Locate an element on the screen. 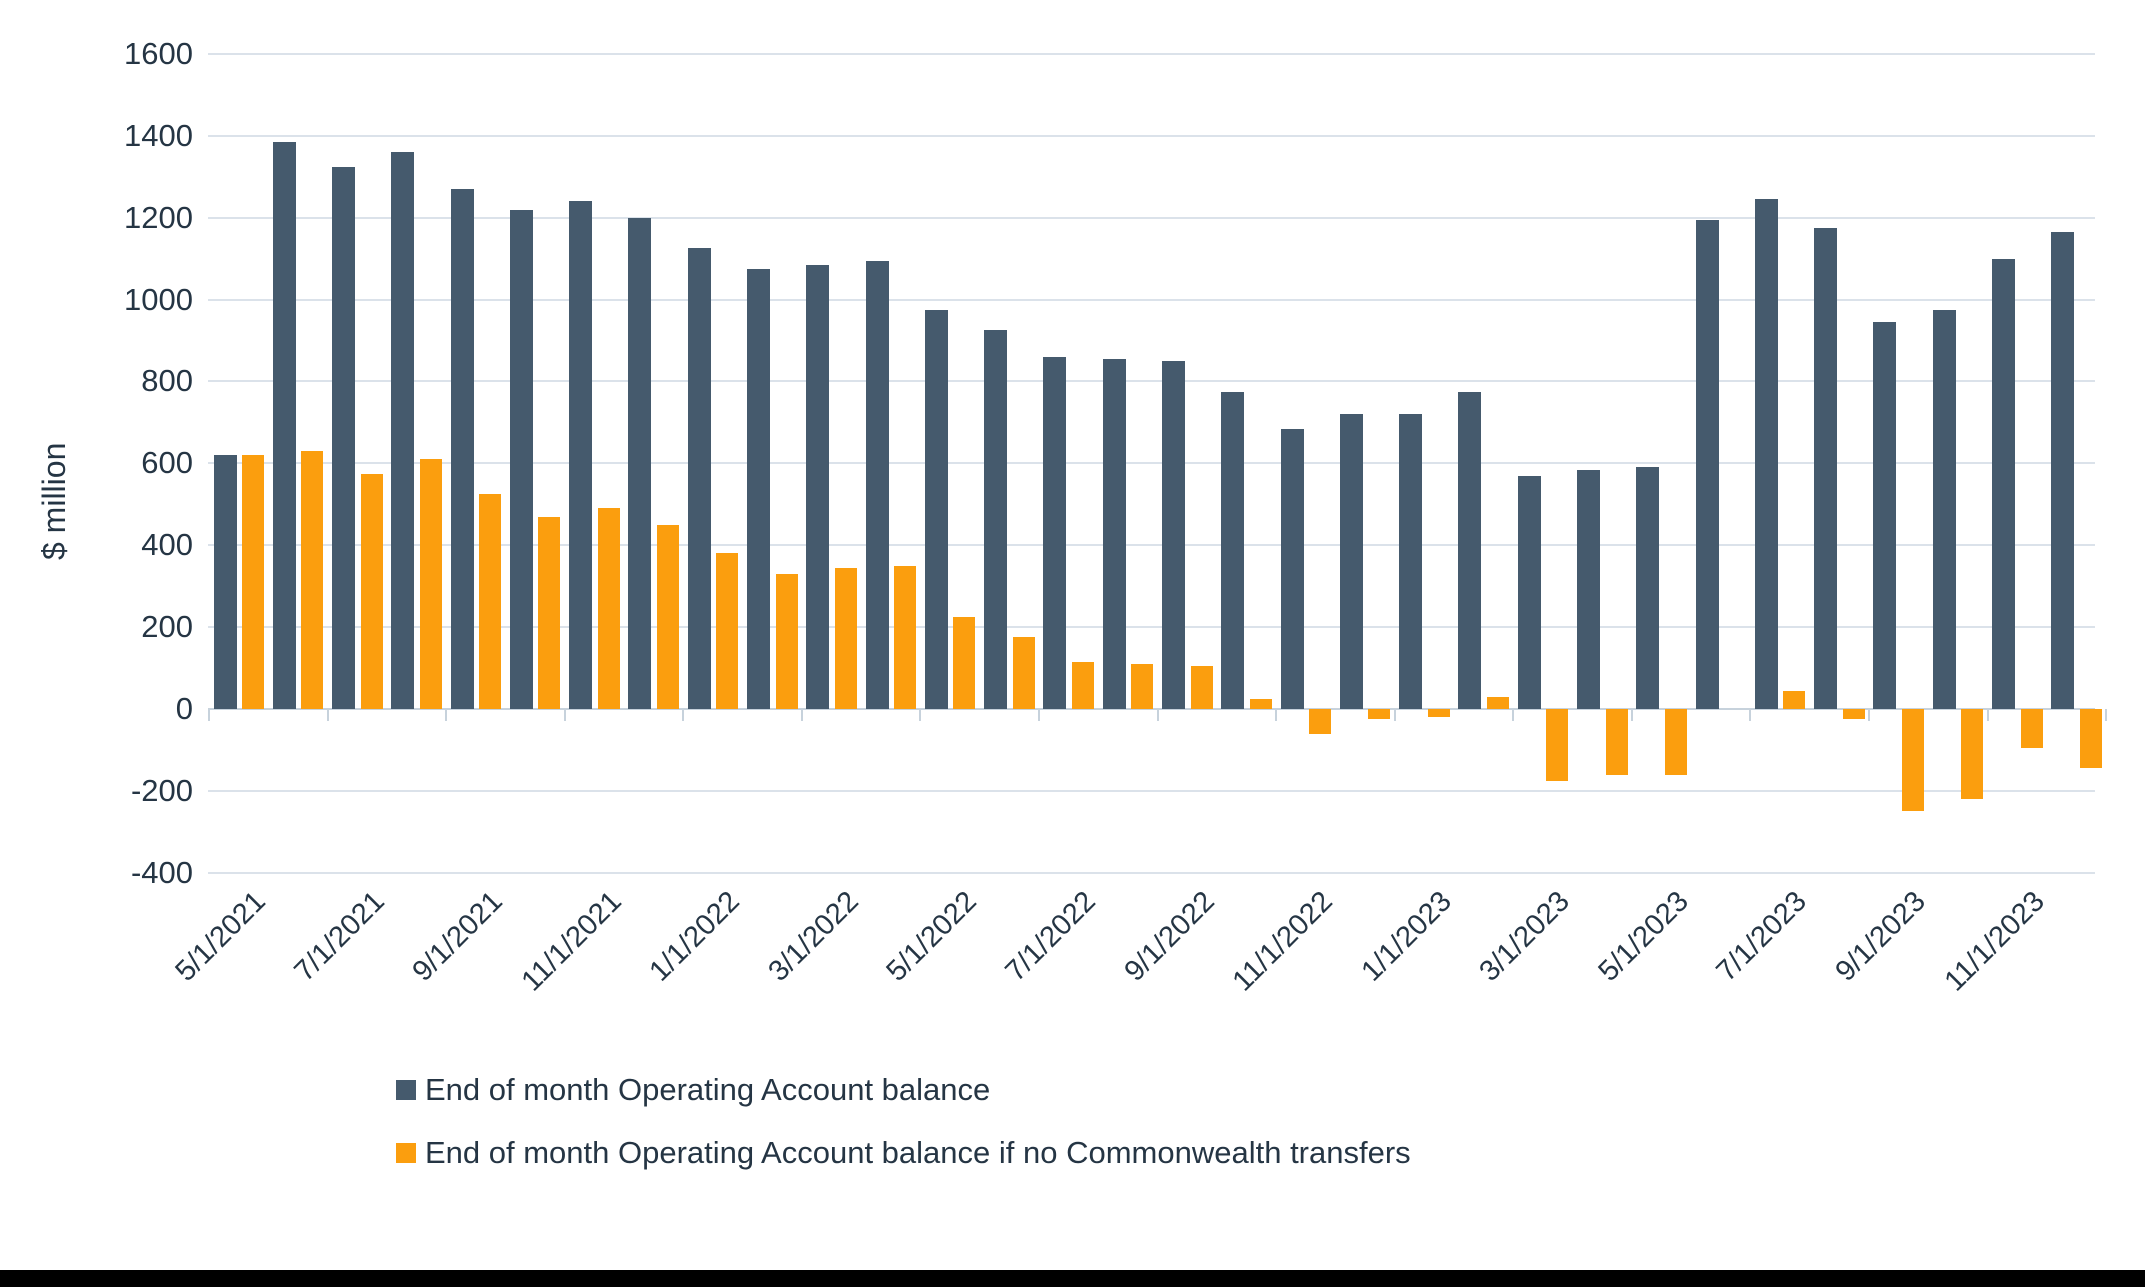 The width and height of the screenshot is (2145, 1287). y-axis-tick-label: 1000 is located at coordinates (158, 299).